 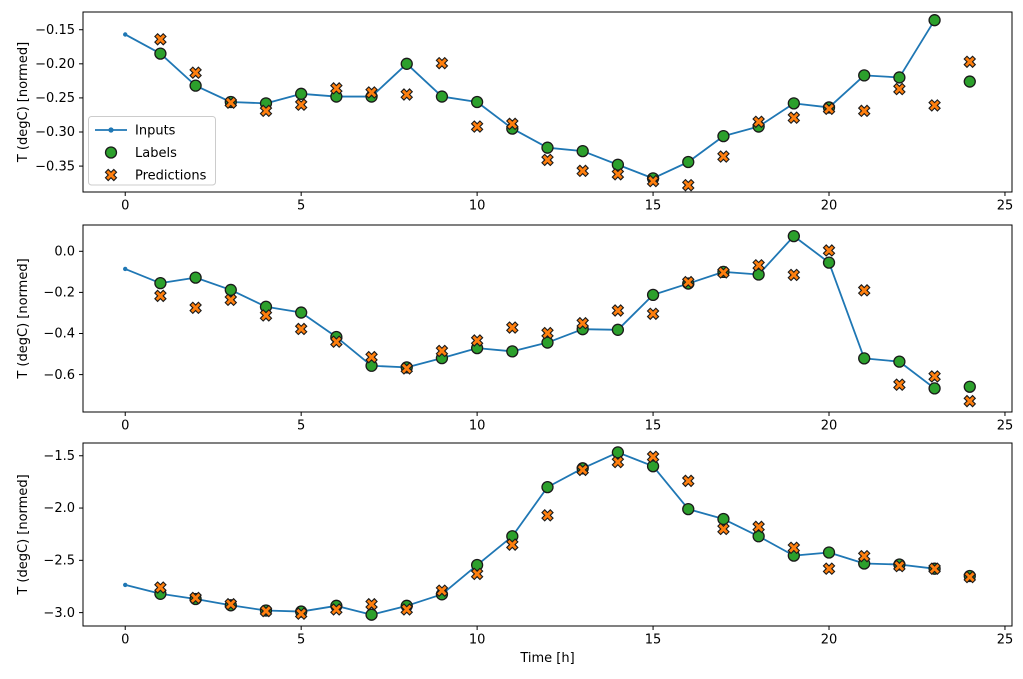 What do you see at coordinates (111, 130) in the screenshot?
I see `legend-dot-sample` at bounding box center [111, 130].